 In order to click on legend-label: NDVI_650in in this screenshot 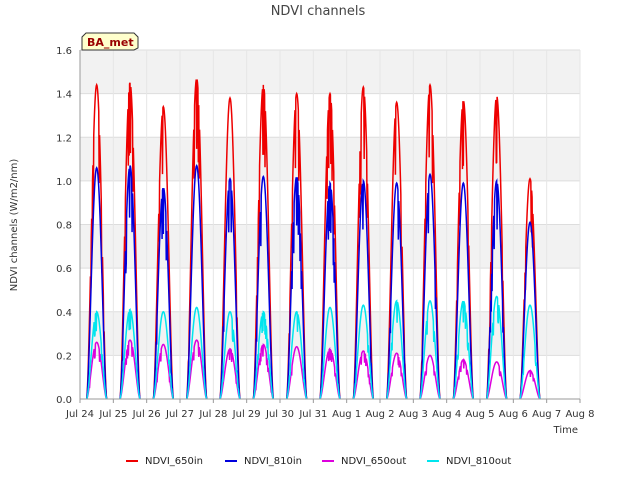, I will do `click(174, 461)`.